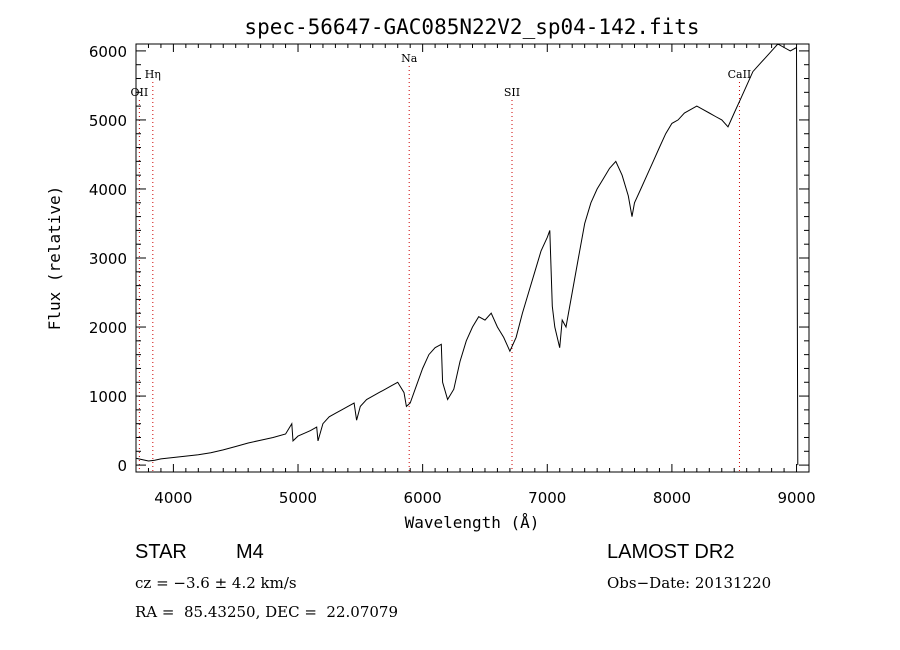 The image size is (900, 650). I want to click on x-tick-label: 9000, so click(796, 498).